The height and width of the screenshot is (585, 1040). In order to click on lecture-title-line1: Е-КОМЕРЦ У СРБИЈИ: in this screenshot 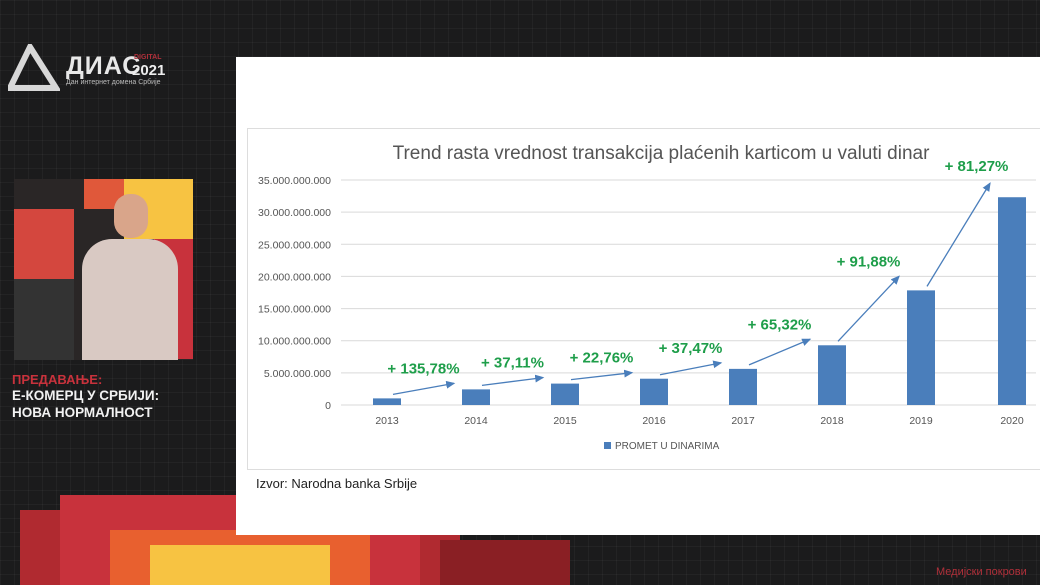, I will do `click(86, 395)`.